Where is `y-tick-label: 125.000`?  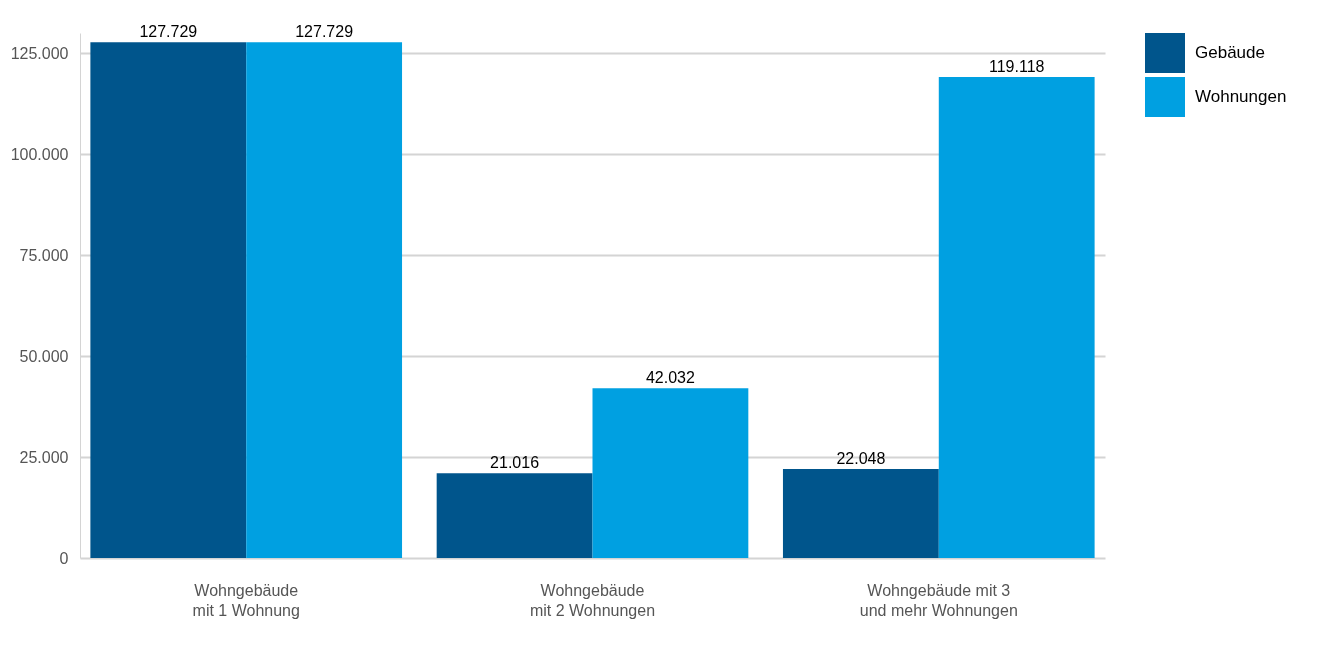
y-tick-label: 125.000 is located at coordinates (39, 53).